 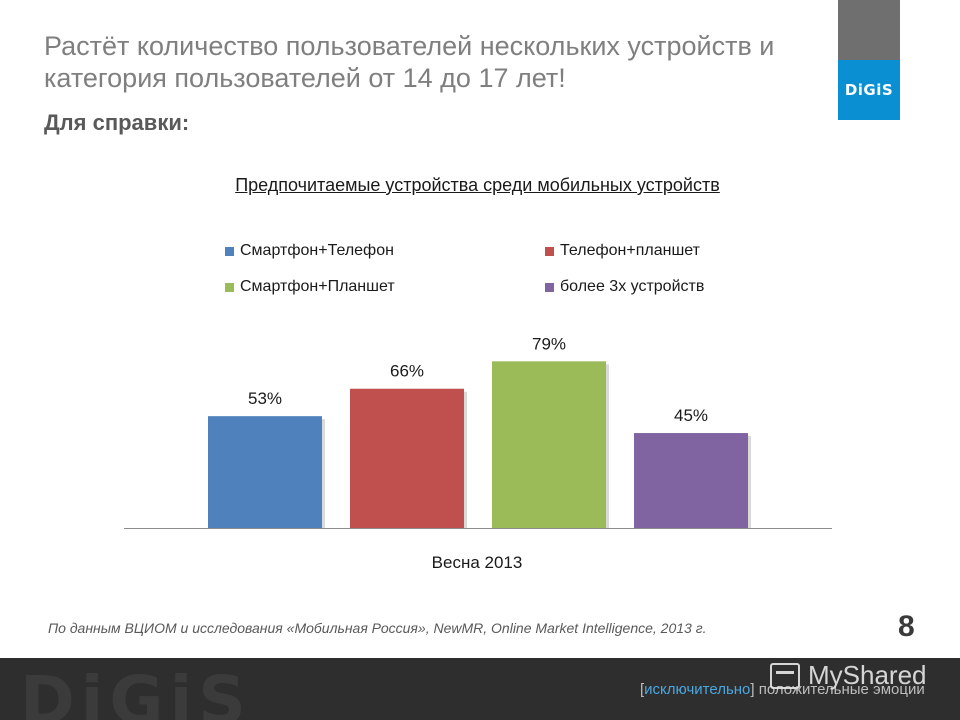 What do you see at coordinates (867, 675) in the screenshot?
I see `watermark-text: MyShared` at bounding box center [867, 675].